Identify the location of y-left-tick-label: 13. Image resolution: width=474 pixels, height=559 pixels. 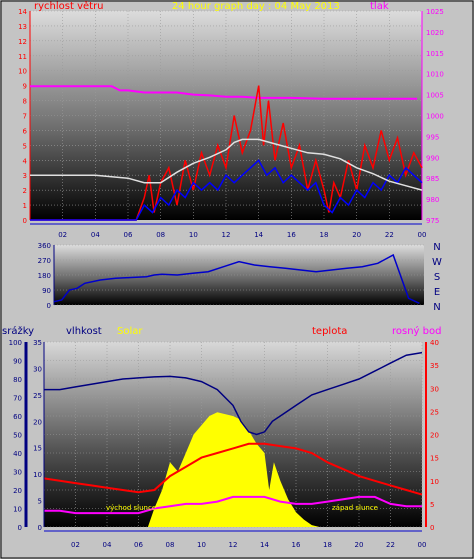
(22, 27).